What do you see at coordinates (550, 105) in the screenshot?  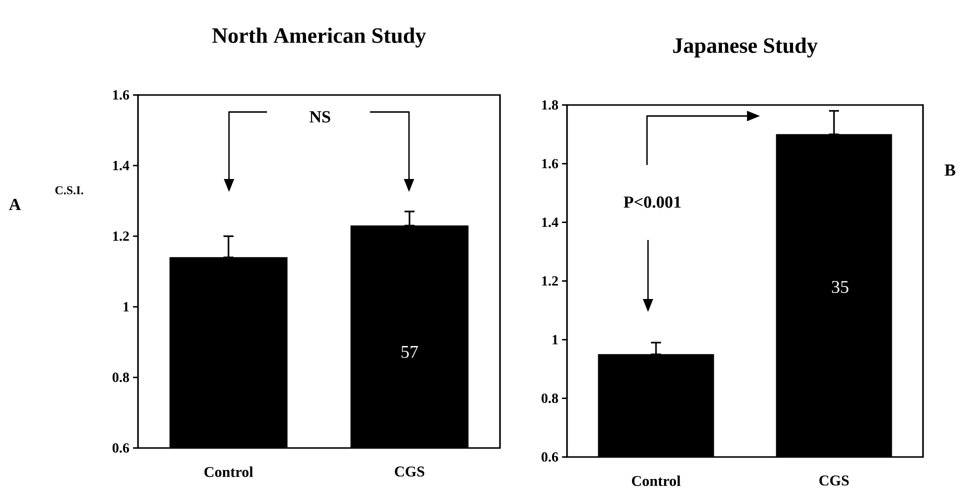 I see `y-tick-label: 1.8` at bounding box center [550, 105].